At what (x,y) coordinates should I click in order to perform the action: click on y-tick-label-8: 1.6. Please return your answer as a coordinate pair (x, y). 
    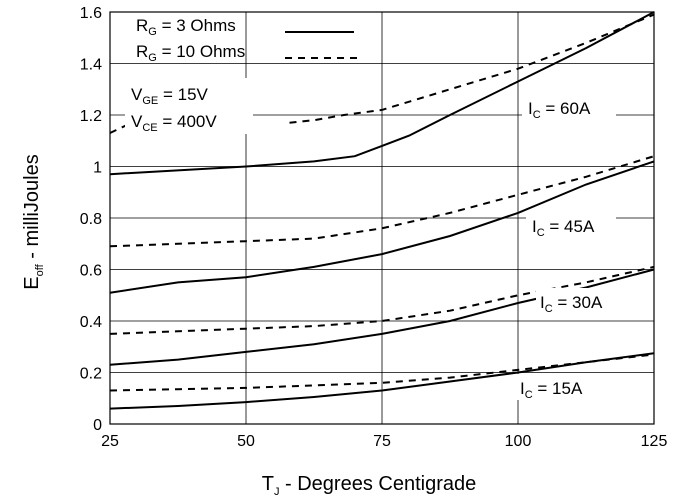
    Looking at the image, I should click on (91, 13).